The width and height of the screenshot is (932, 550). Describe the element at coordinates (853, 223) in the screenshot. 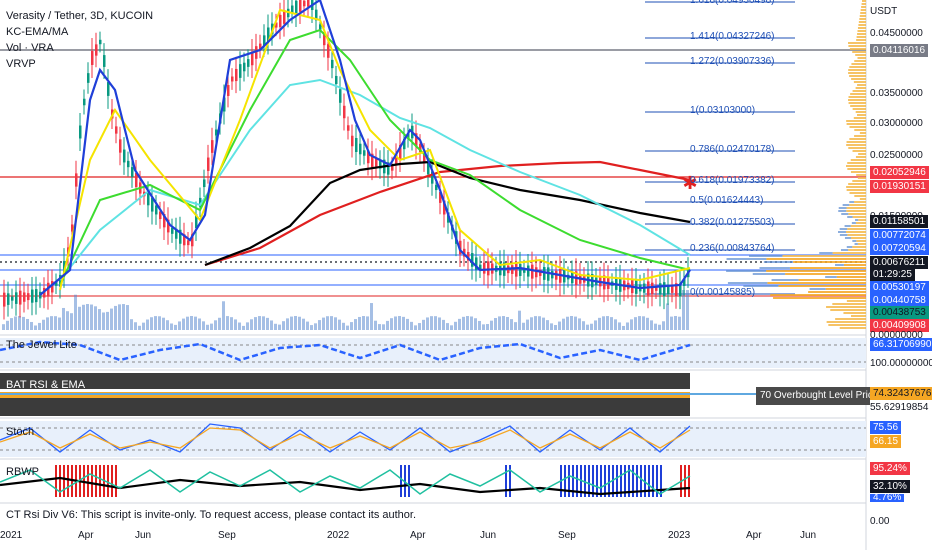

I see `vrvp-bar-blue` at that location.